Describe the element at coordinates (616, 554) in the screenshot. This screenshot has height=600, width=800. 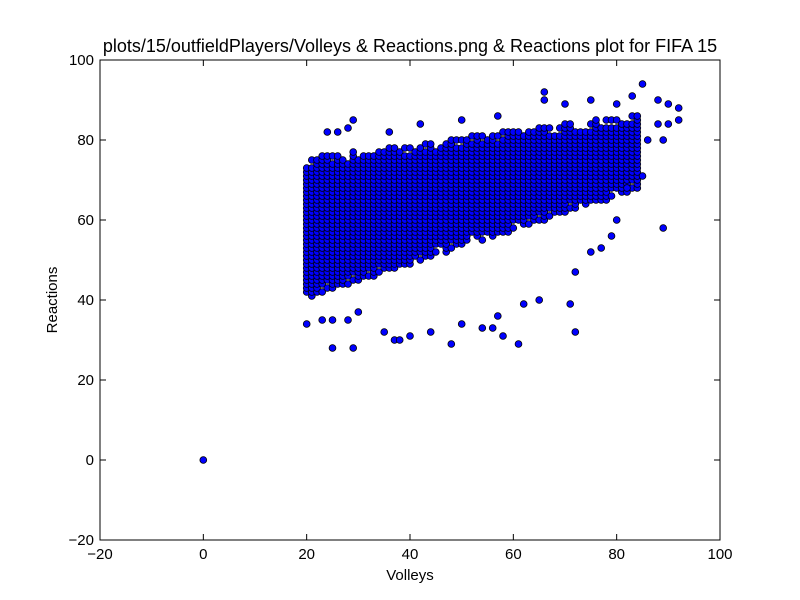
I see `x-tick-label: 80` at that location.